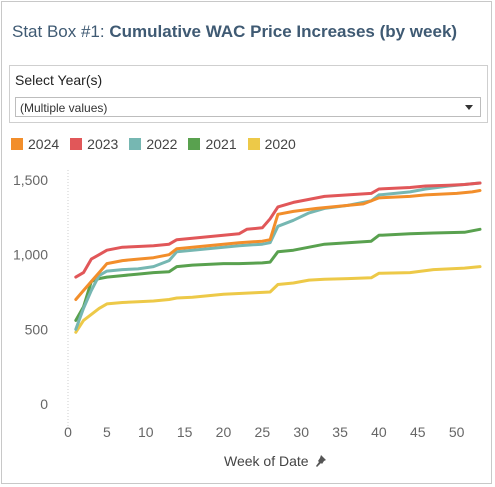 The image size is (495, 487). What do you see at coordinates (221, 144) in the screenshot?
I see `legend-label: 2021` at bounding box center [221, 144].